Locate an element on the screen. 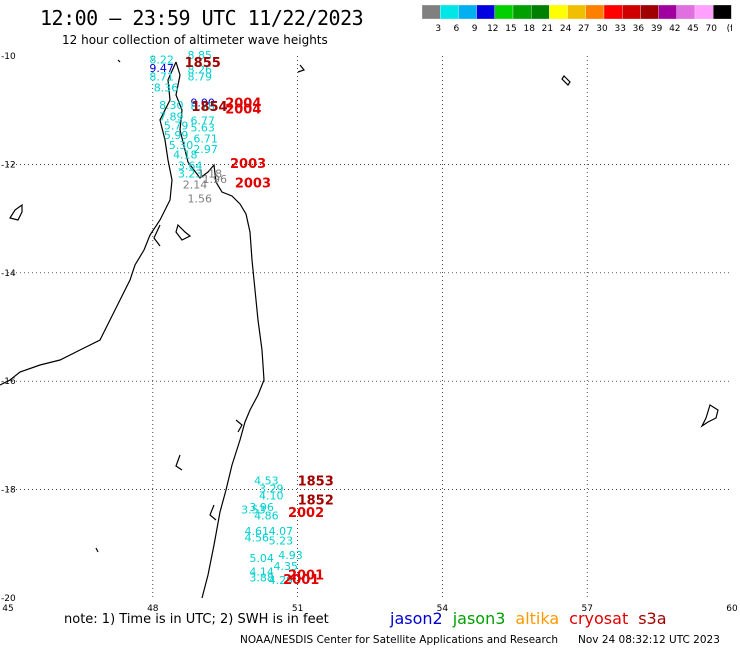 The image size is (740, 650). scale-tick: 15 is located at coordinates (510, 29).